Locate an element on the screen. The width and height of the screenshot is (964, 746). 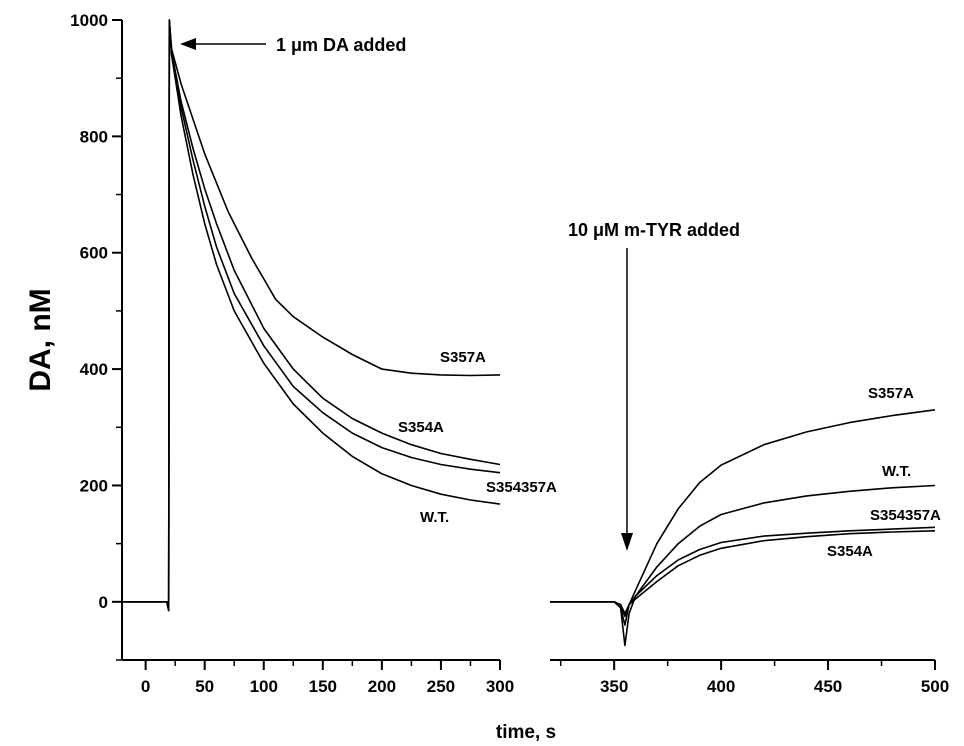
y-tick-label: 200 is located at coordinates (94, 485).